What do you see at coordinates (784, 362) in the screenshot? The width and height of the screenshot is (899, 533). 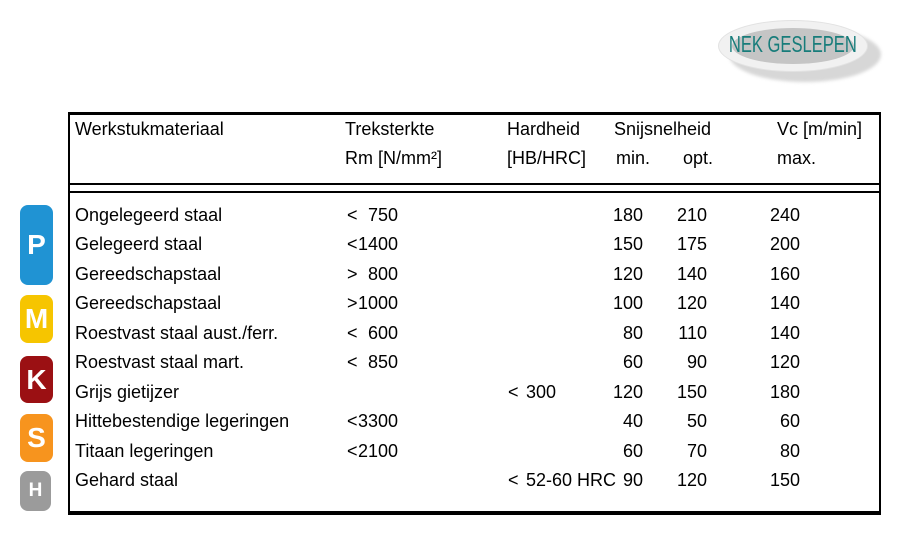 I see `cell-vc-max: 120` at bounding box center [784, 362].